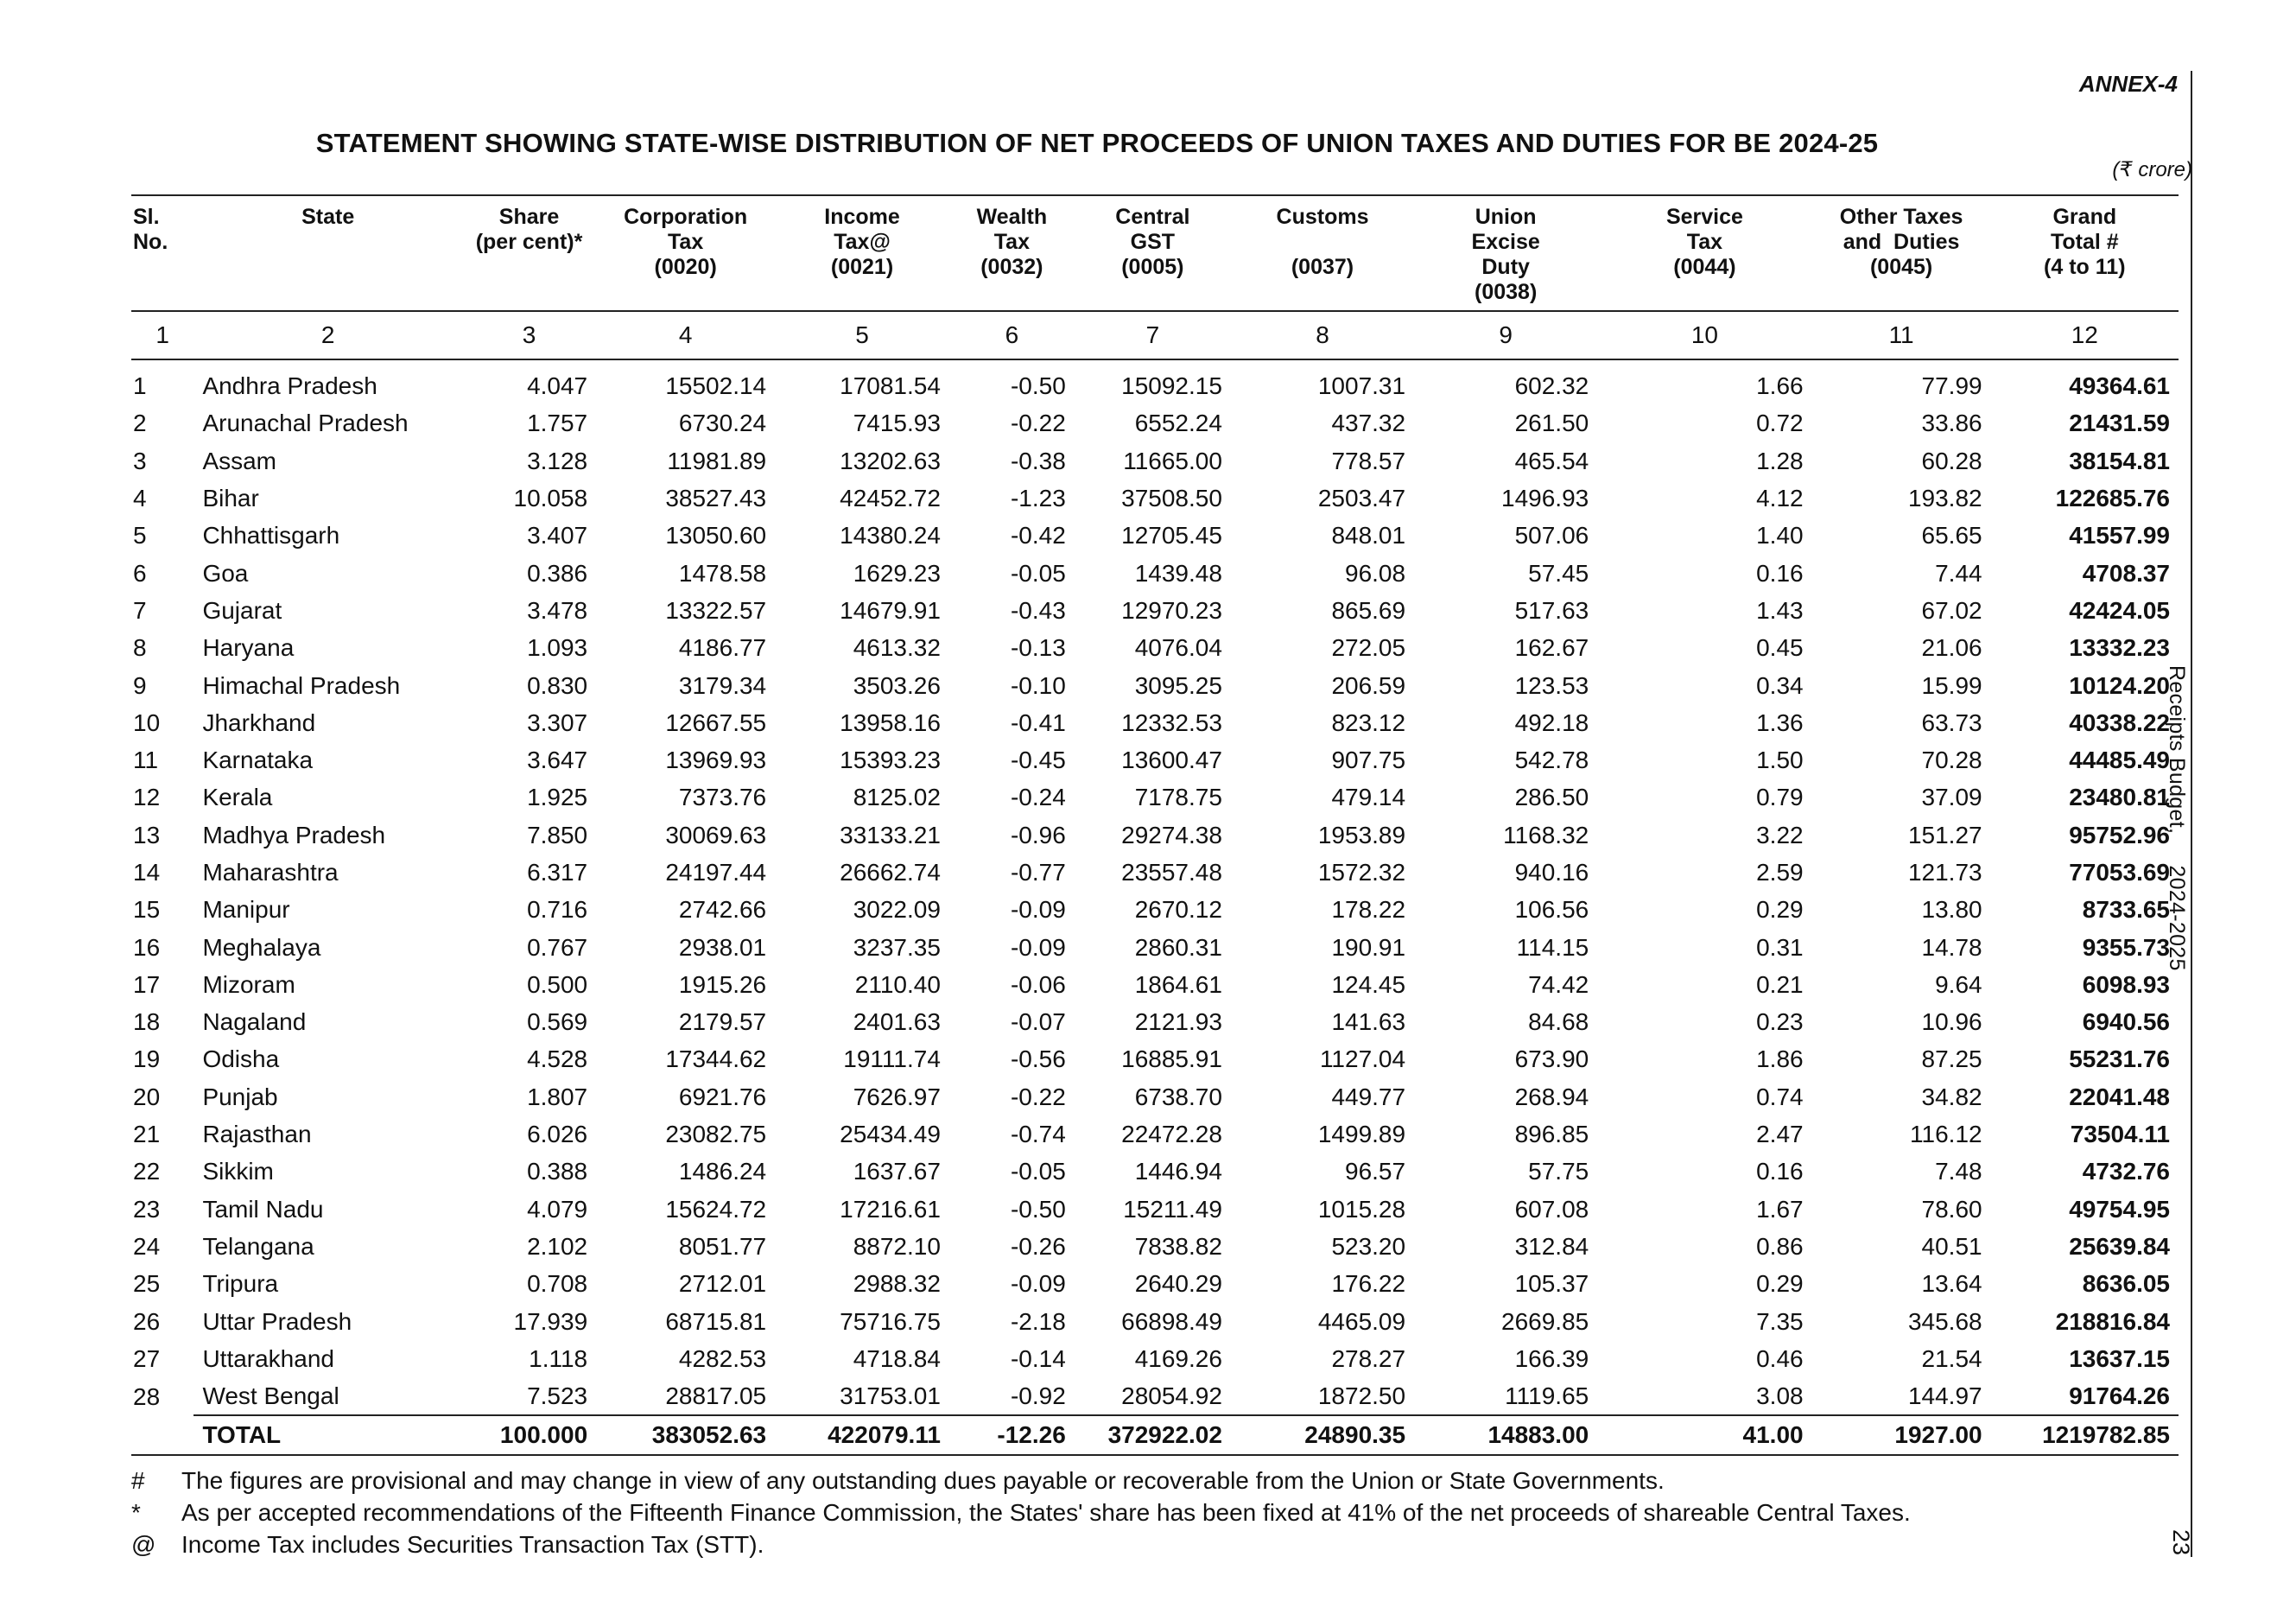  Describe the element at coordinates (1780, 1396) in the screenshot. I see `value-cell: 3.08` at that location.